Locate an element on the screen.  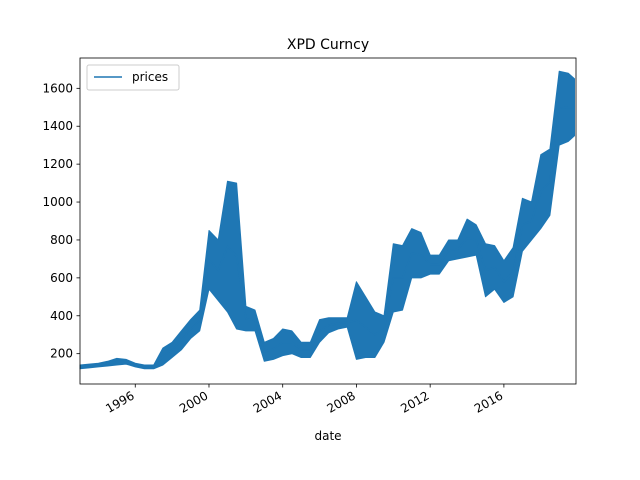
y-tick-label: 1200 is located at coordinates (57, 164).